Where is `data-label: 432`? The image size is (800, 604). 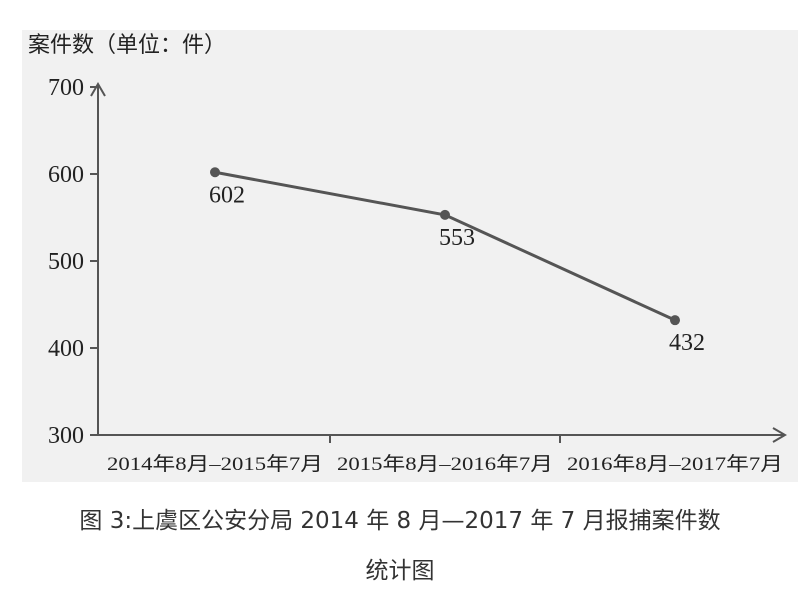 data-label: 432 is located at coordinates (687, 343).